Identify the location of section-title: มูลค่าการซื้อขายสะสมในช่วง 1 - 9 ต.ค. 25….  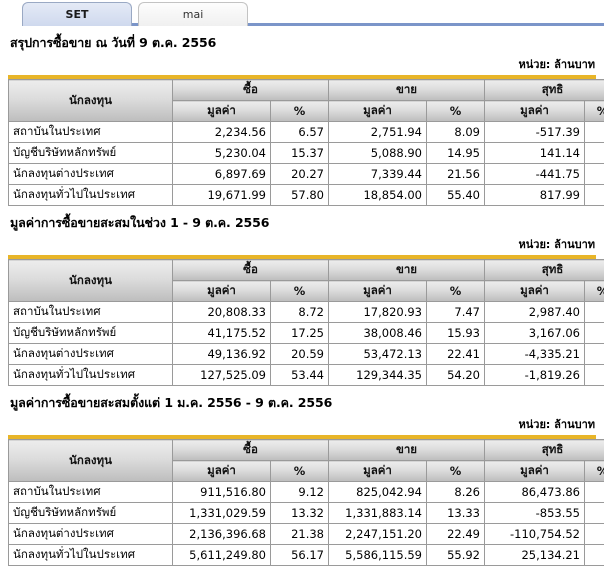
(140, 222).